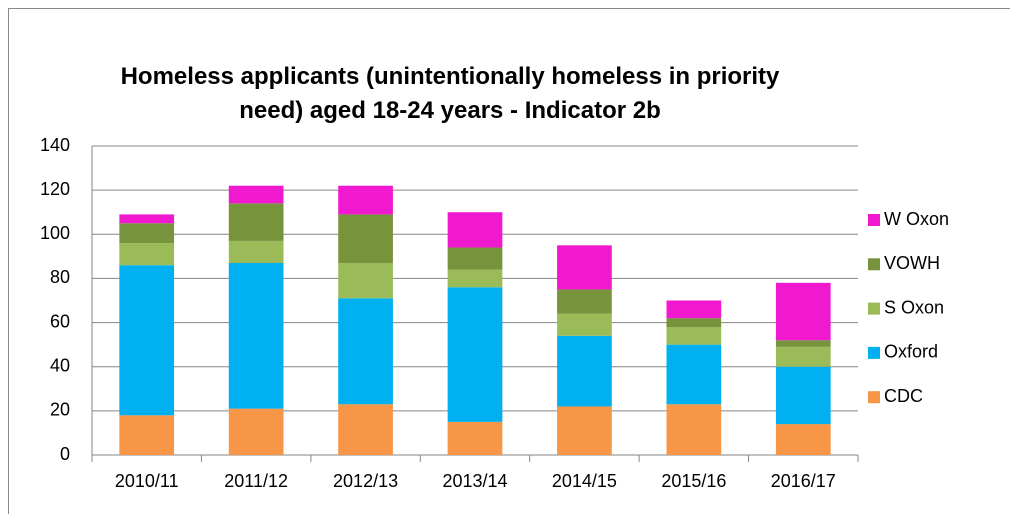 This screenshot has height=514, width=1010. I want to click on x-tick-label: 2012/13, so click(365, 481).